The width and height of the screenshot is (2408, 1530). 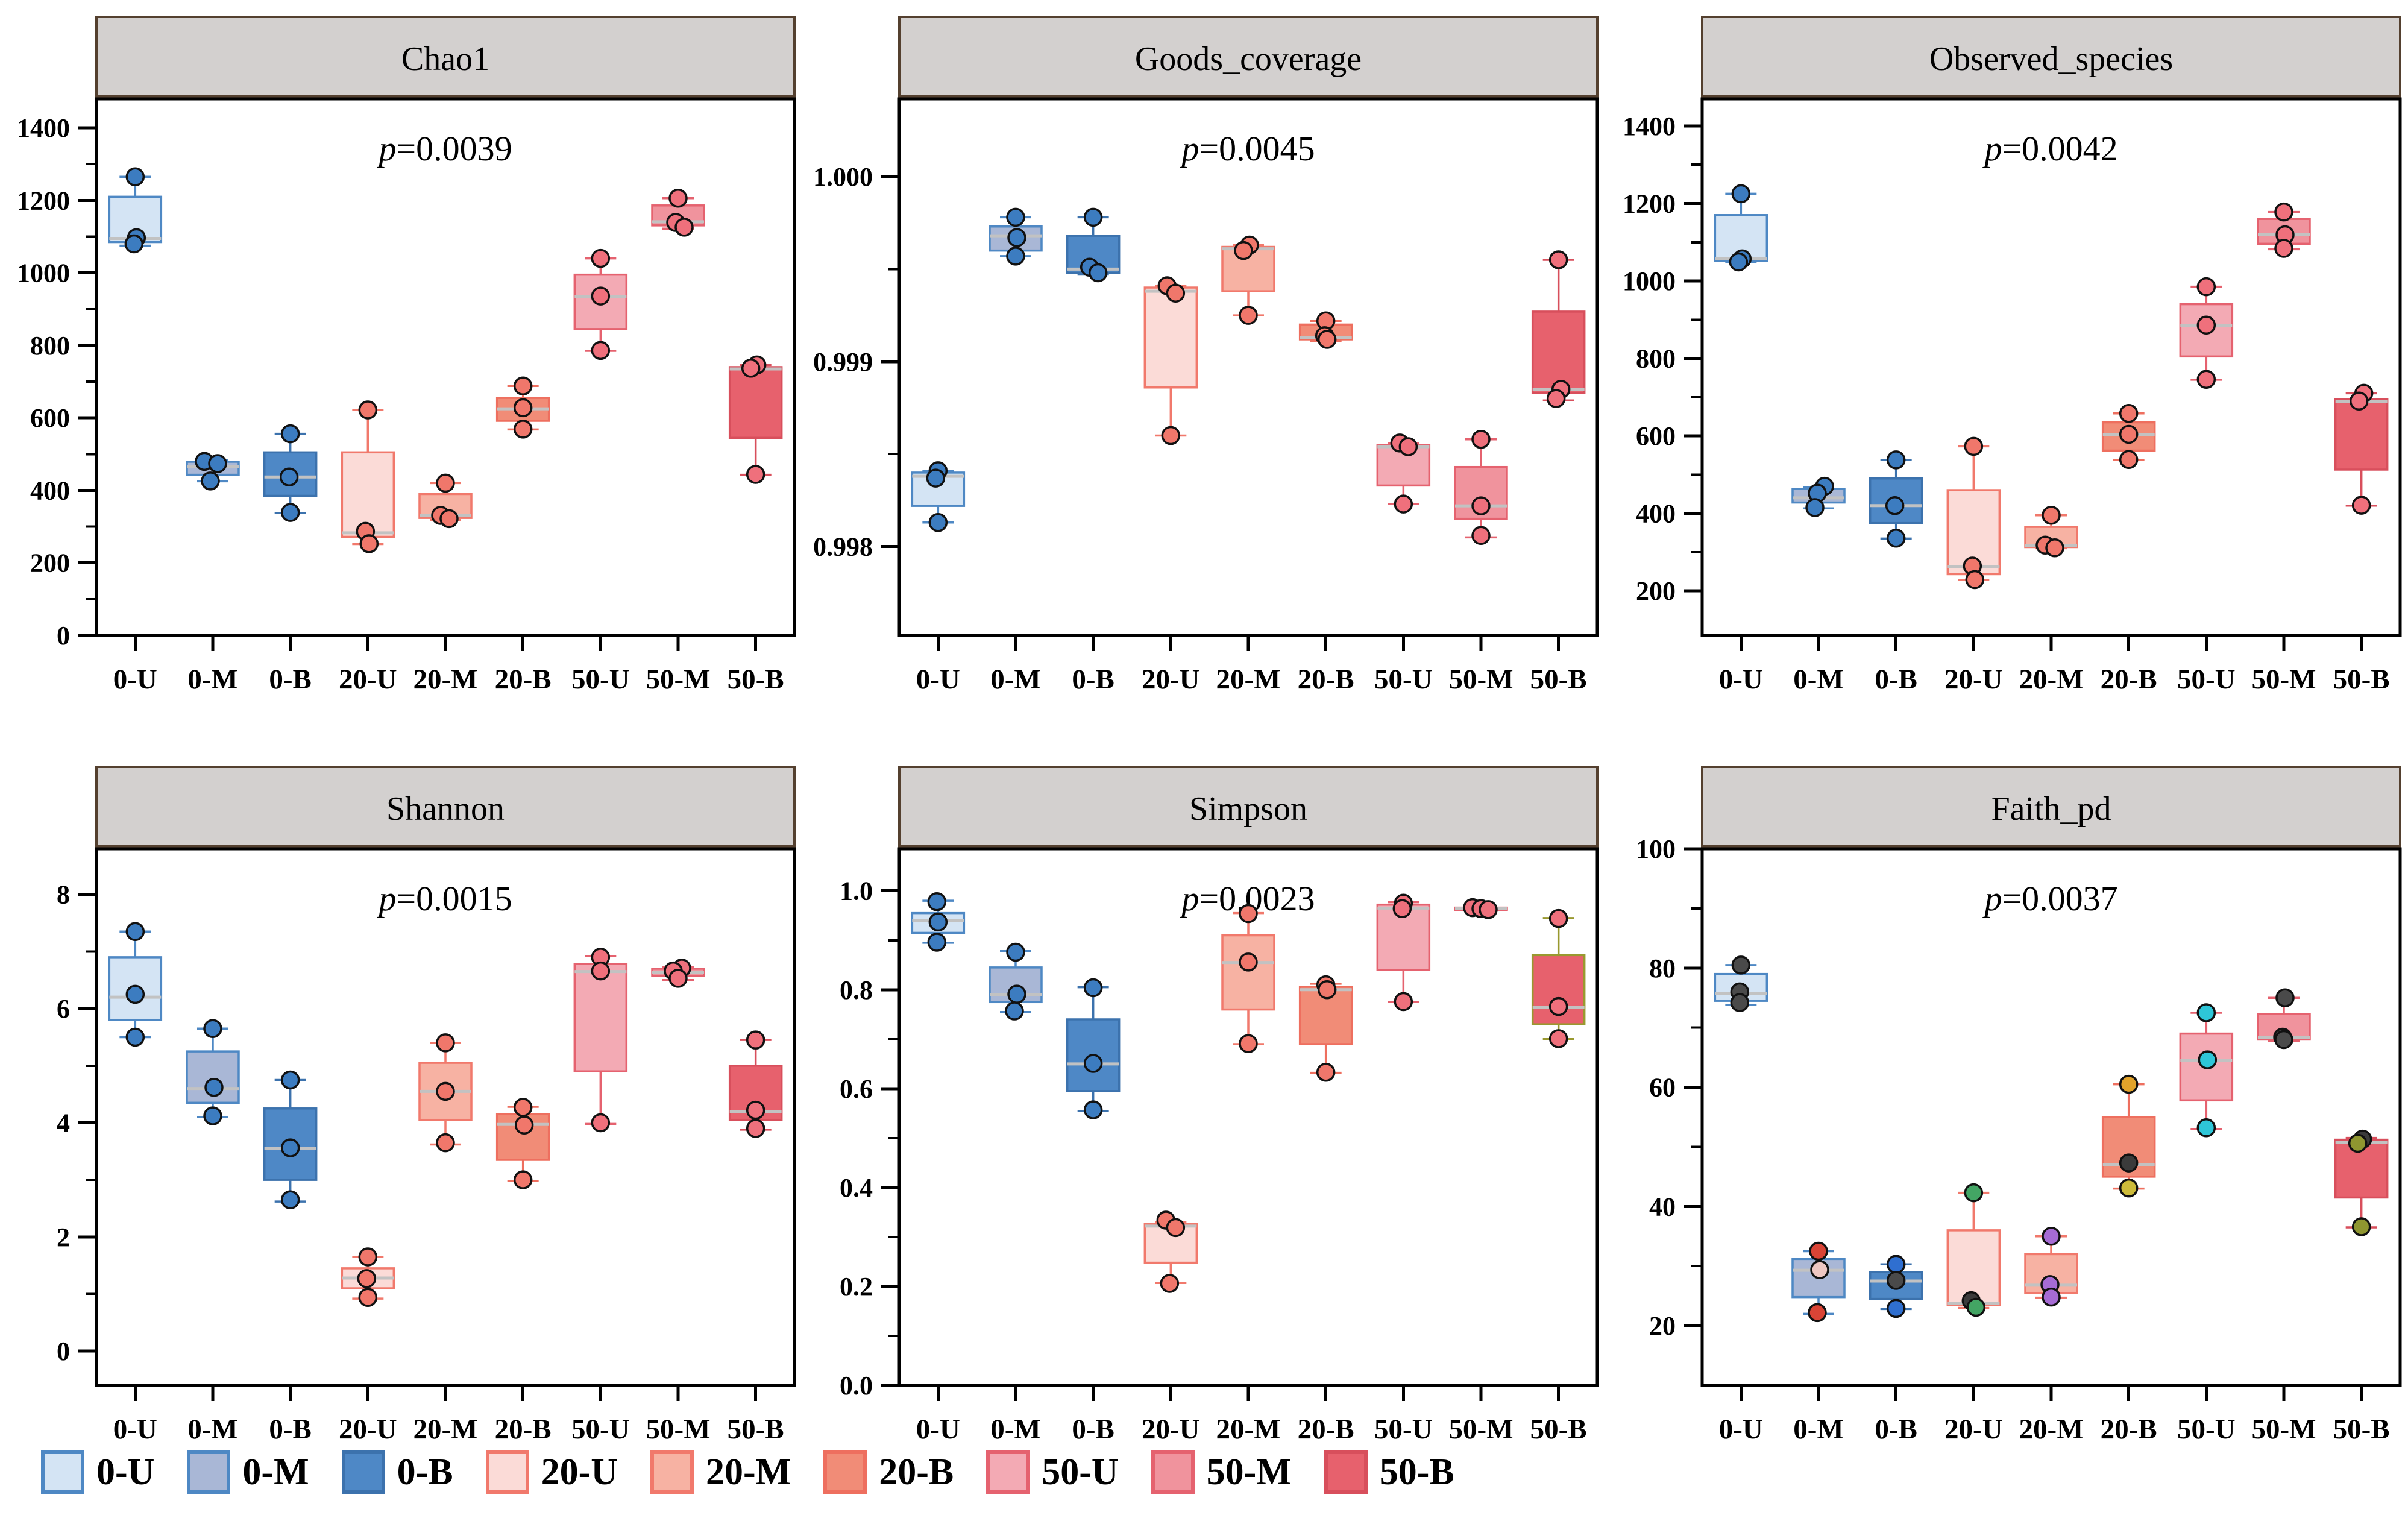 What do you see at coordinates (938, 922) in the screenshot?
I see `box-simpson-0-U` at bounding box center [938, 922].